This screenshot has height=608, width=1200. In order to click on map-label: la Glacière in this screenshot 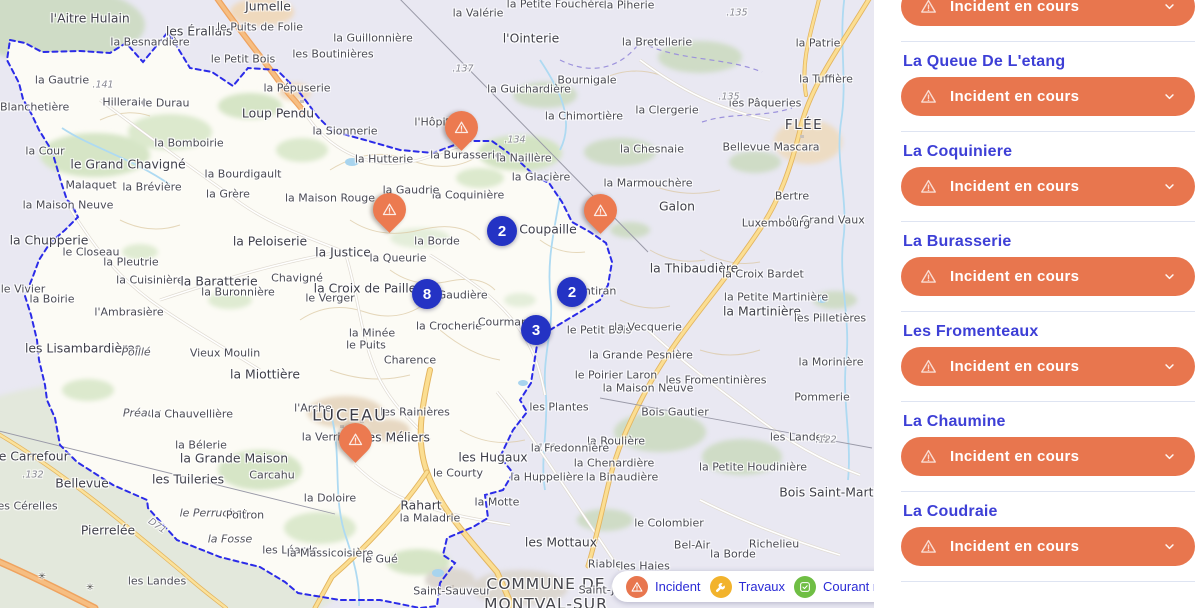, I will do `click(541, 177)`.